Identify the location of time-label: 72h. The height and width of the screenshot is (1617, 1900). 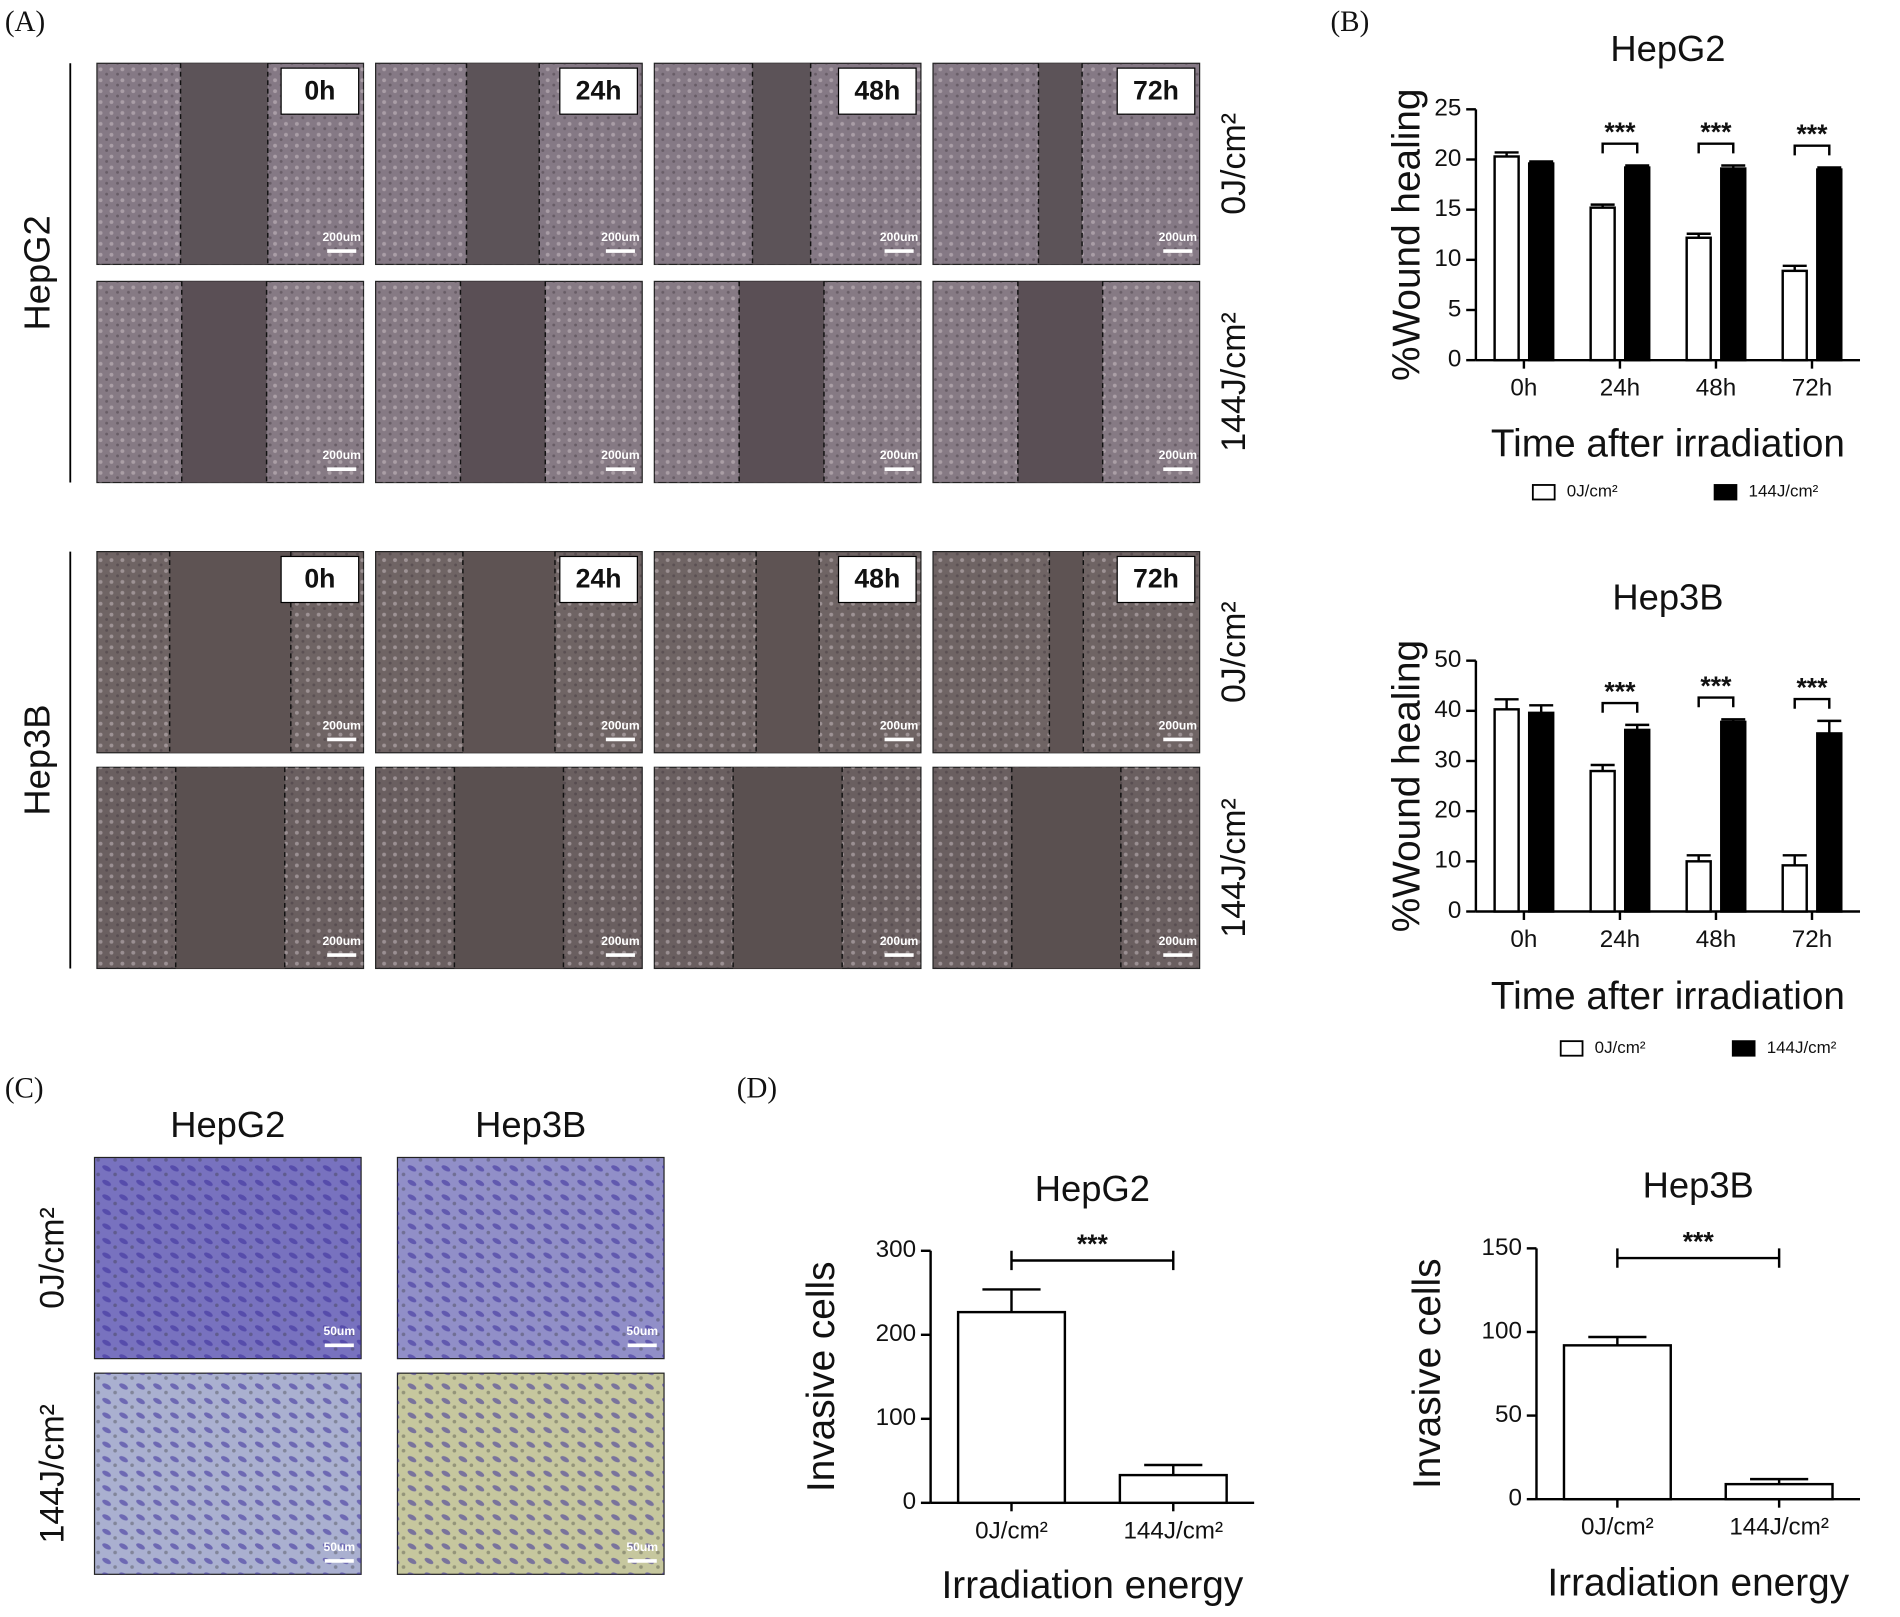
(1156, 579).